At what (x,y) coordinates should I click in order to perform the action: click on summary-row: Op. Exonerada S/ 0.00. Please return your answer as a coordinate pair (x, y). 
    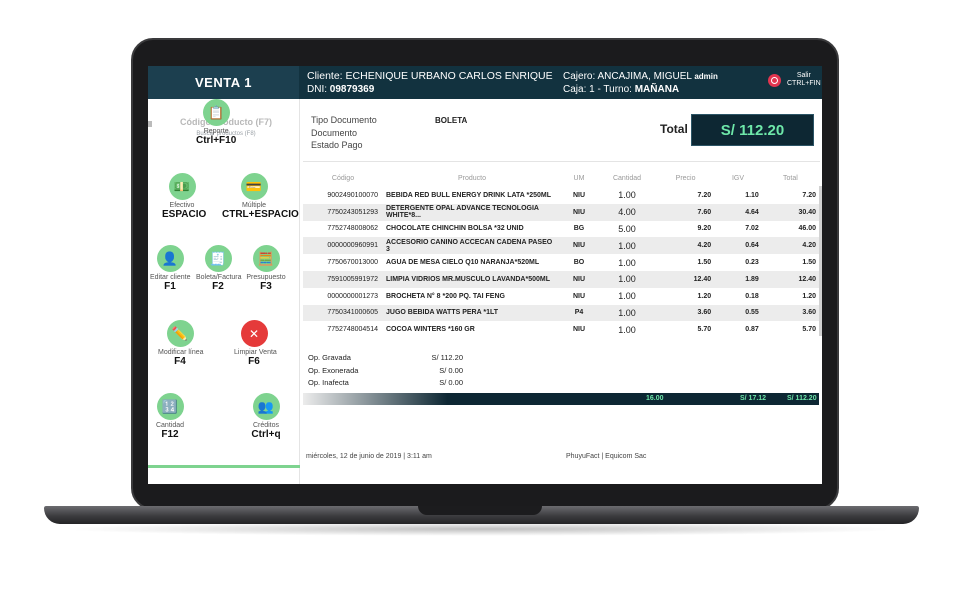
    Looking at the image, I should click on (385, 371).